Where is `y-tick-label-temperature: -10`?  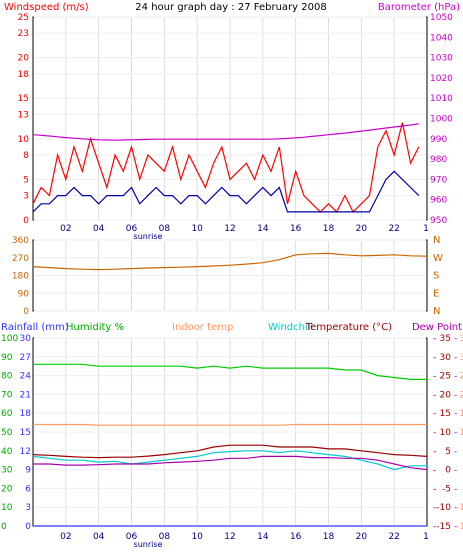 y-tick-label-temperature: -10 is located at coordinates (443, 508).